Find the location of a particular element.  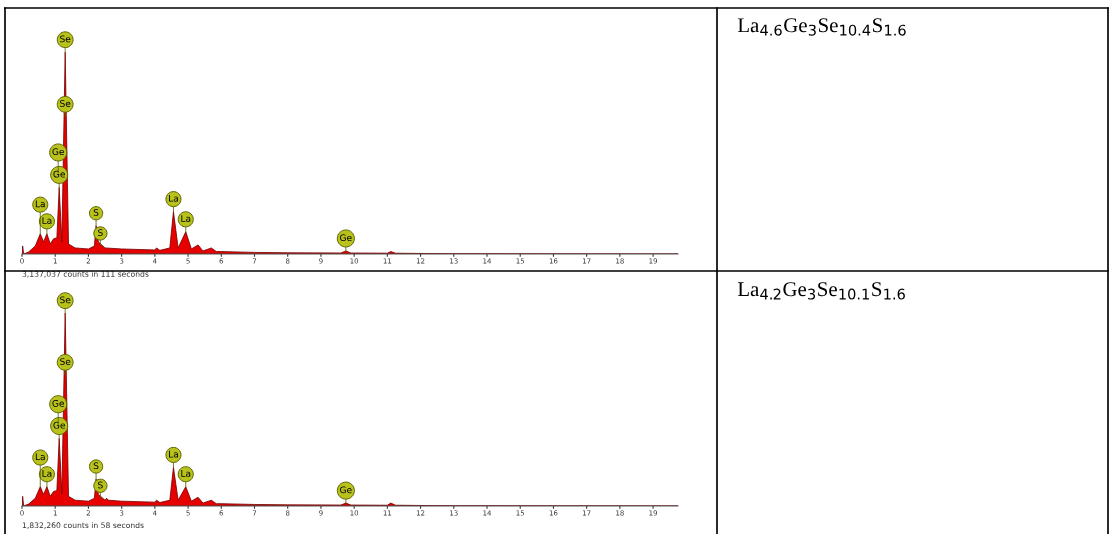

text: La$_{4.2}$Ge$_{3}$Se$_{10.1}$S$_{1.6}$ is located at coordinates (821, 291).